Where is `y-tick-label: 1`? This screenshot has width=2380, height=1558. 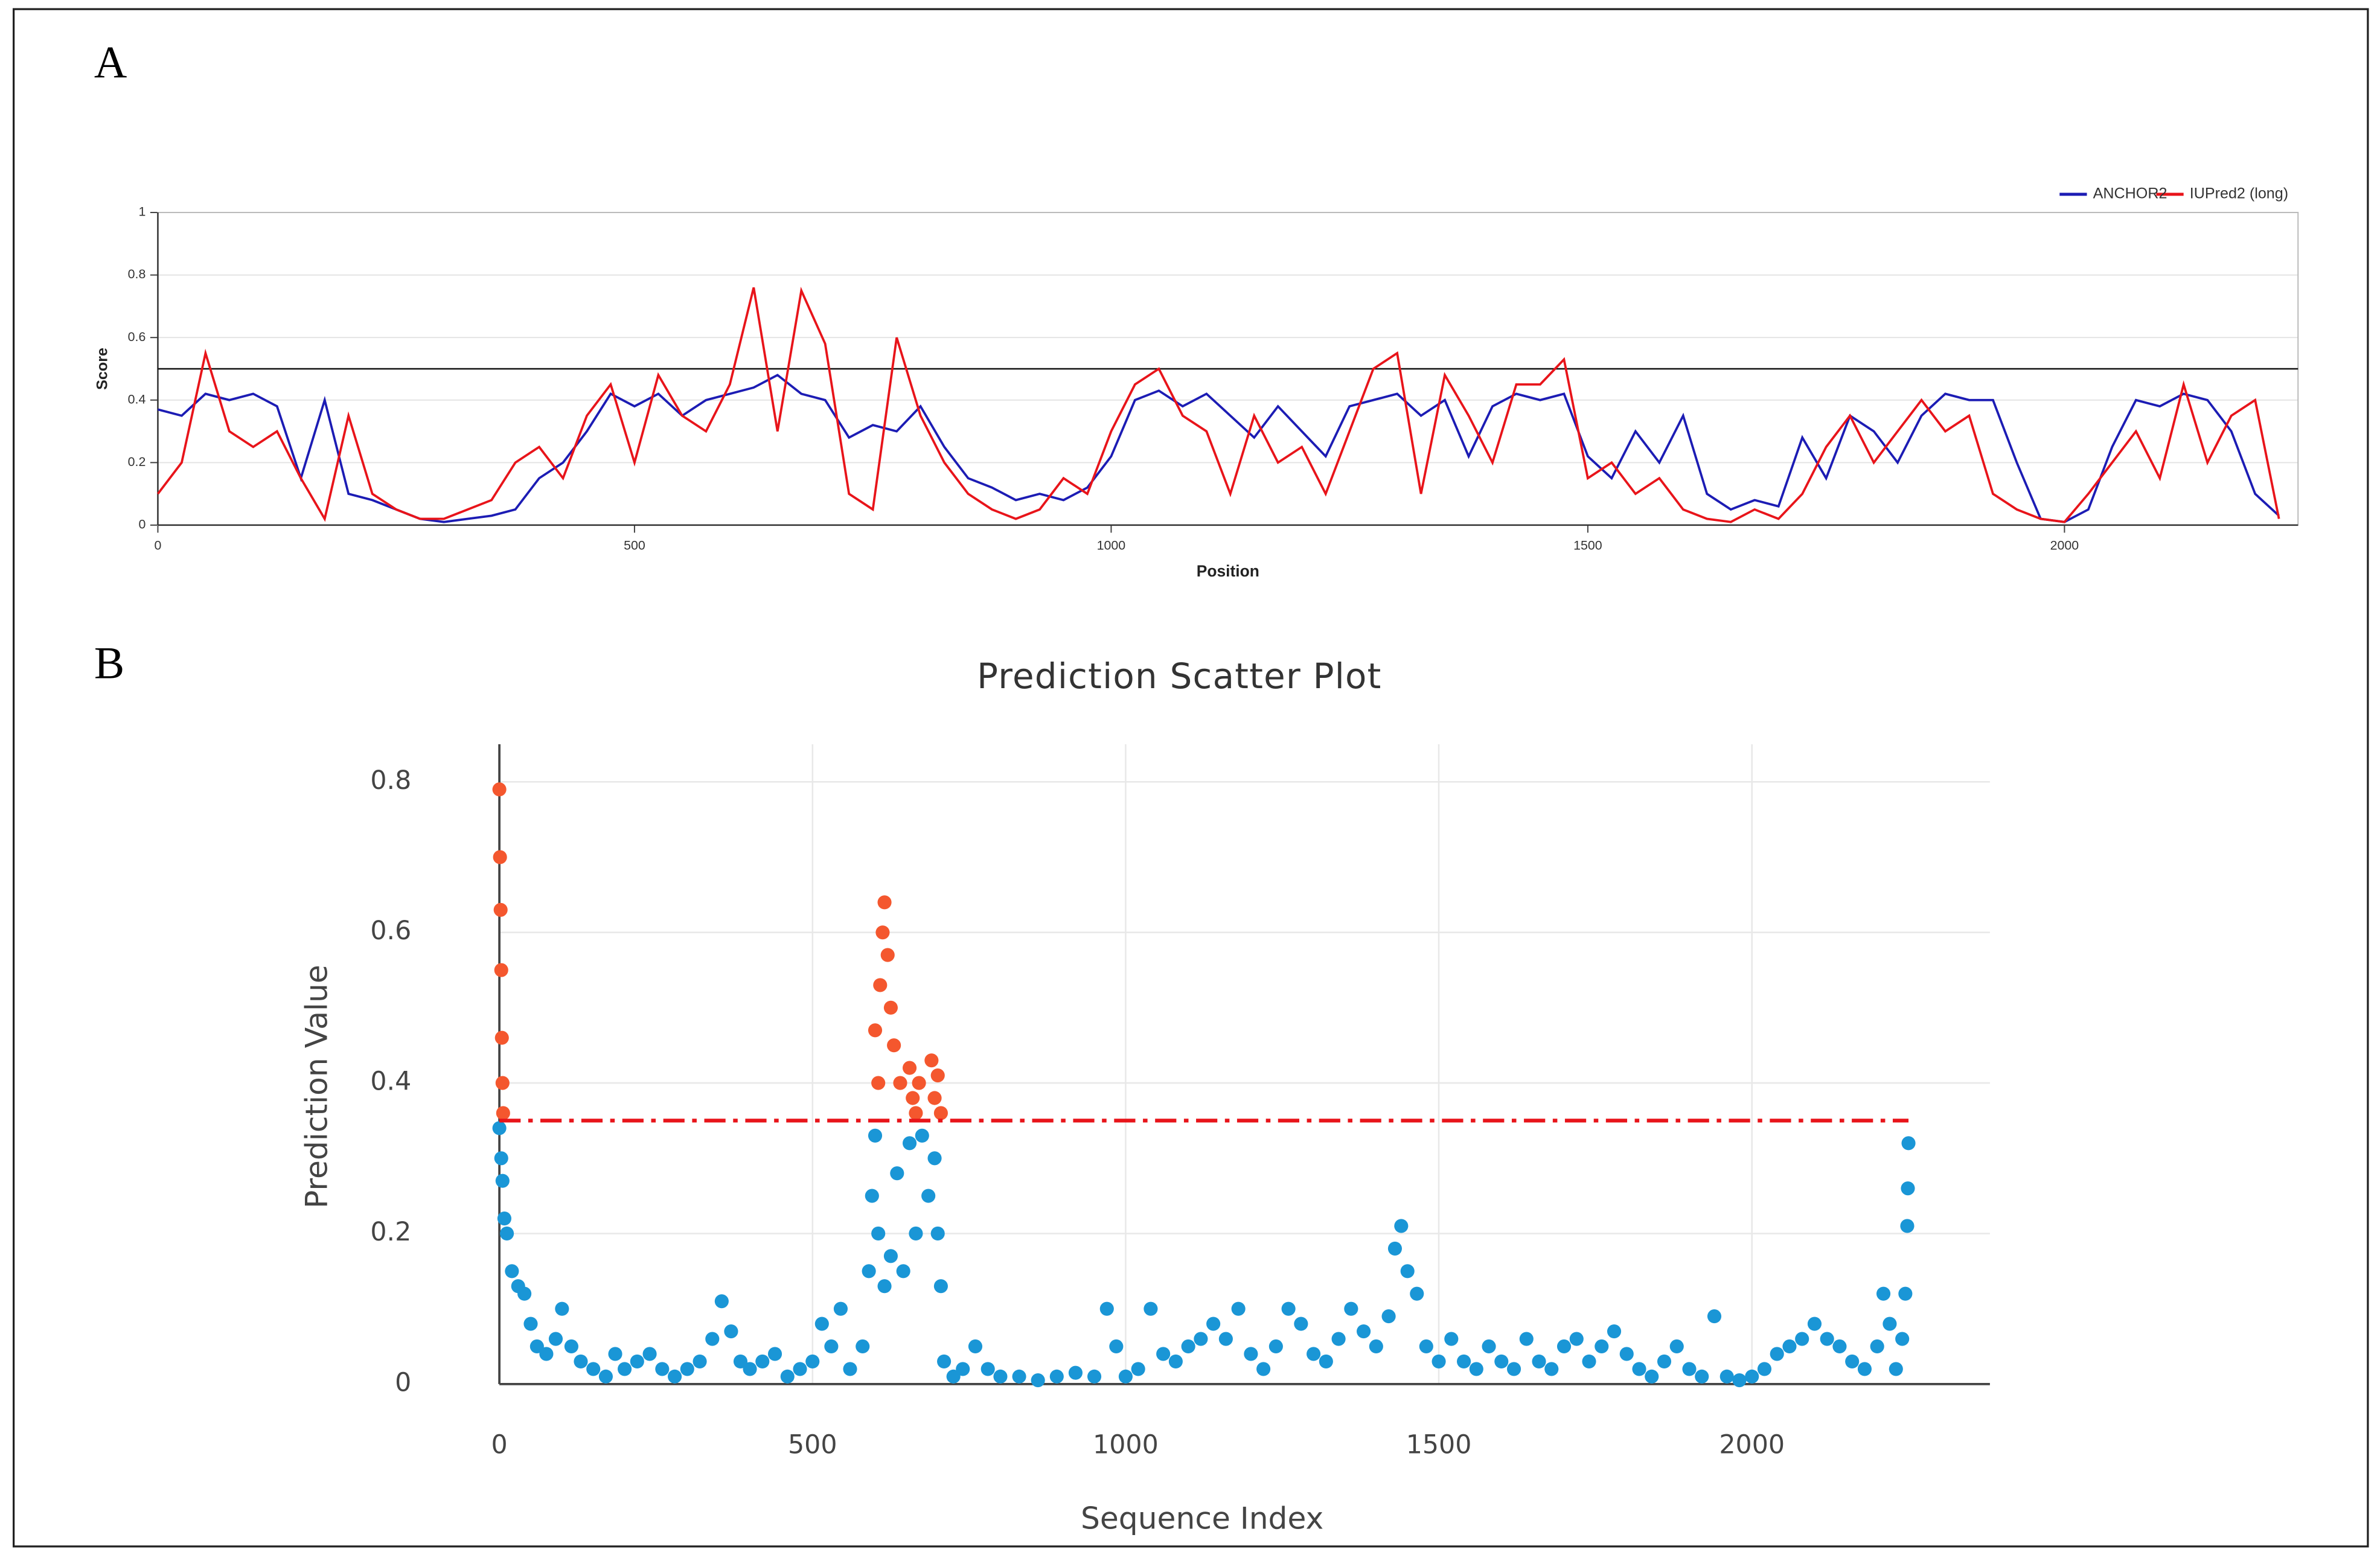
y-tick-label: 1 is located at coordinates (142, 212).